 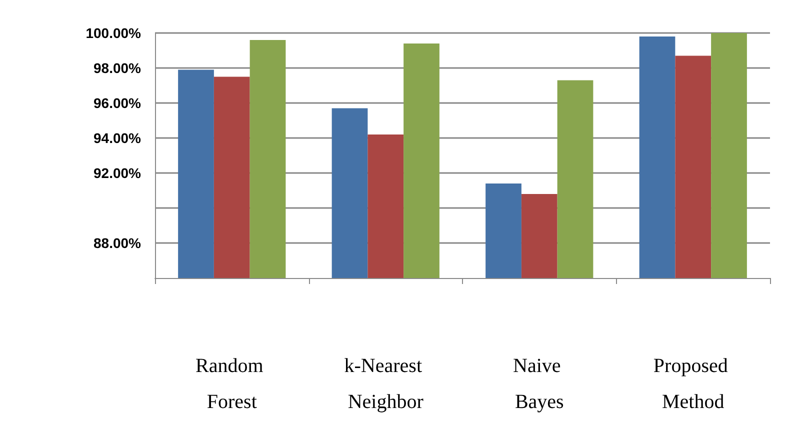 I want to click on y-tick-label: 88.00%, so click(x=118, y=243).